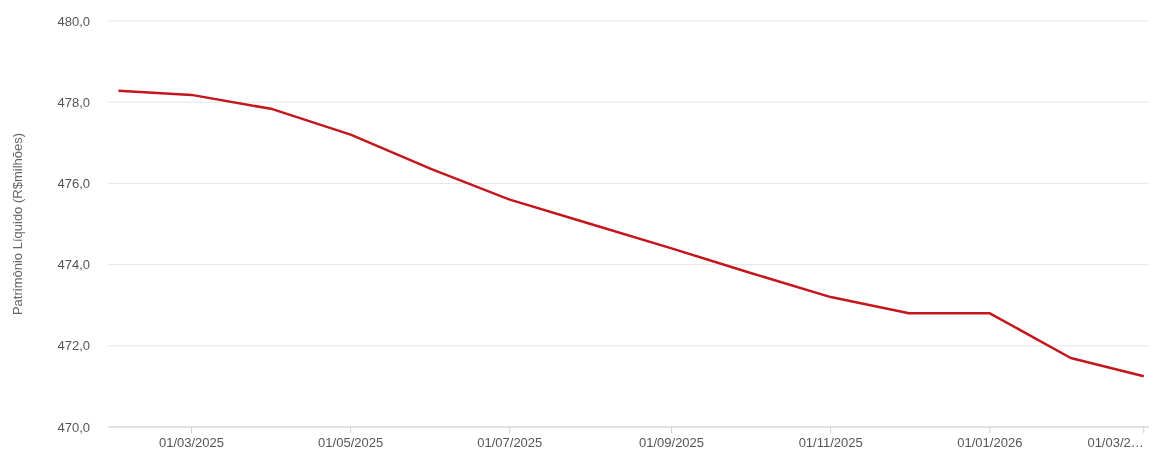 The image size is (1153, 456). I want to click on y-tick-label: 470,0, so click(73, 427).